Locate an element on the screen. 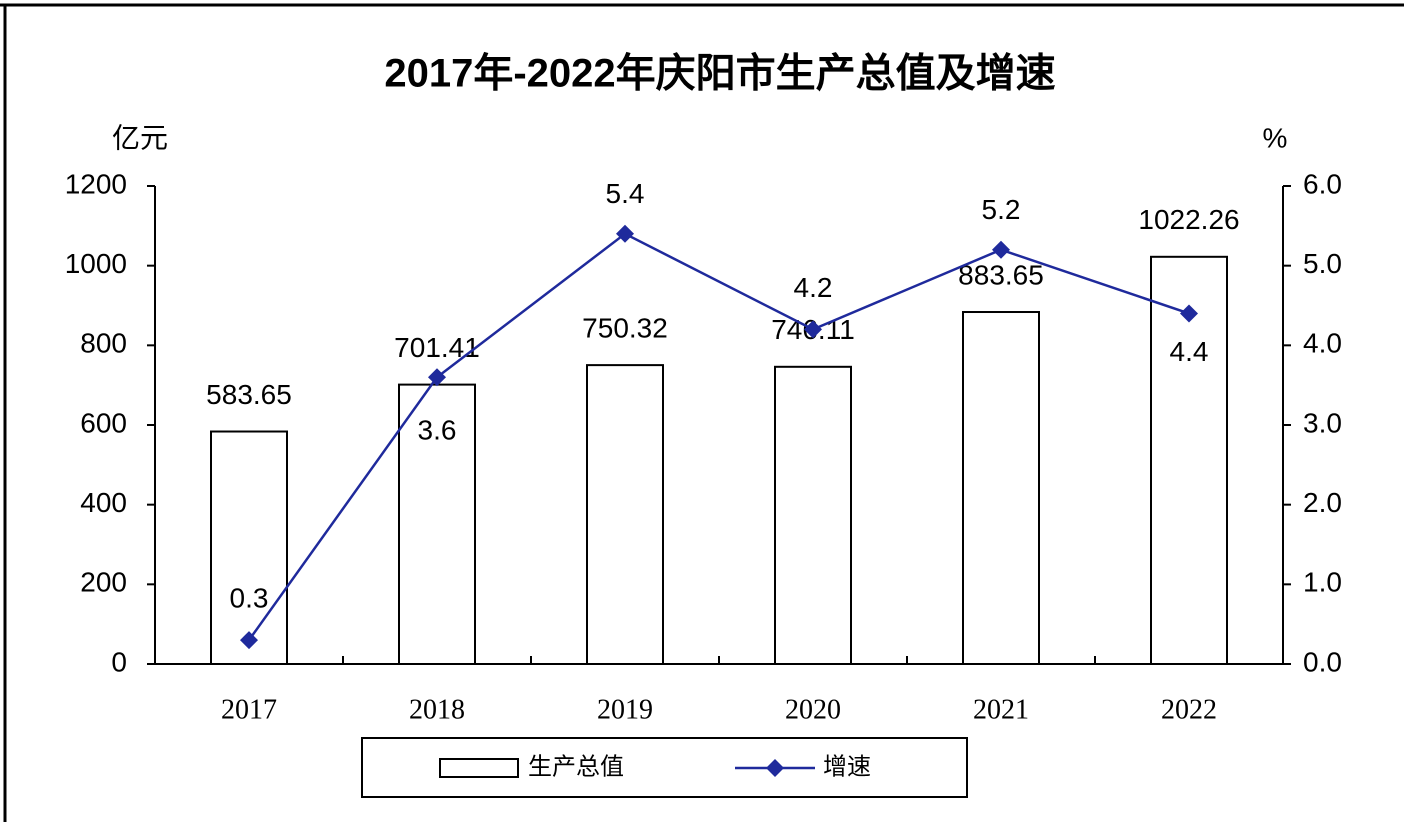 This screenshot has height=822, width=1404. y2-axis-label: % is located at coordinates (1275, 137).